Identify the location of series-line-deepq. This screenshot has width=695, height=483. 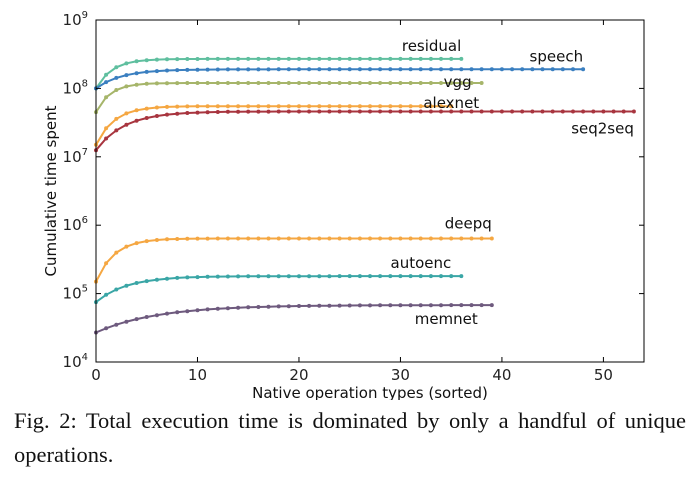
(293, 260).